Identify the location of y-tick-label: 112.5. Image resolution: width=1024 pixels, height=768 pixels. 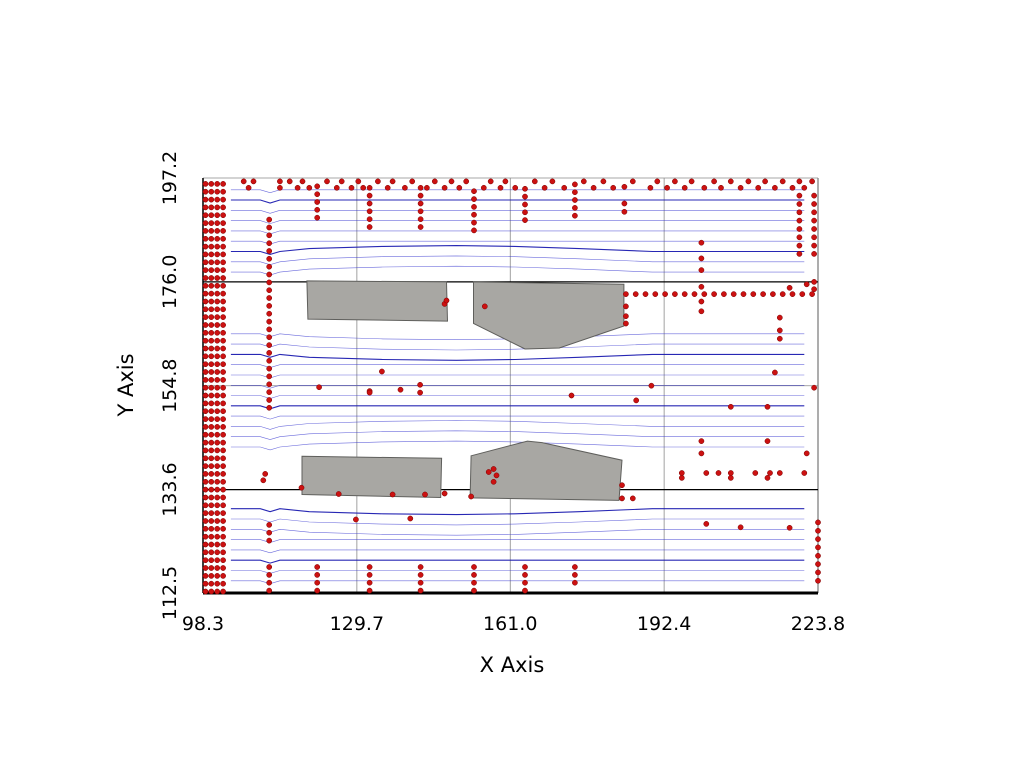
(170, 593).